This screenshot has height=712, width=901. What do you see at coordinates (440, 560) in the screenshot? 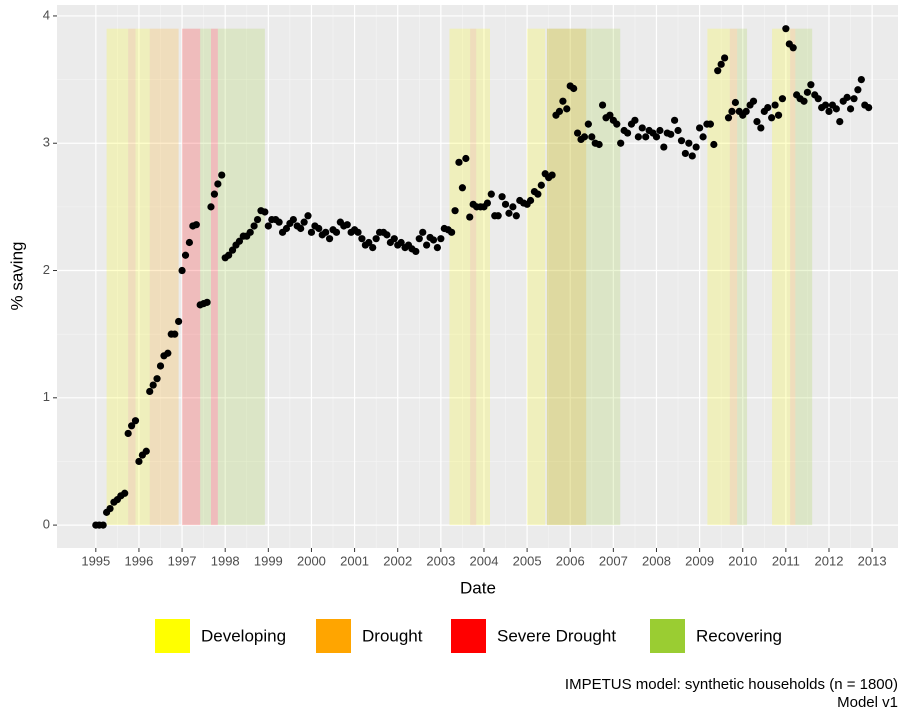
I see `x-tick-label: 2003` at bounding box center [440, 560].